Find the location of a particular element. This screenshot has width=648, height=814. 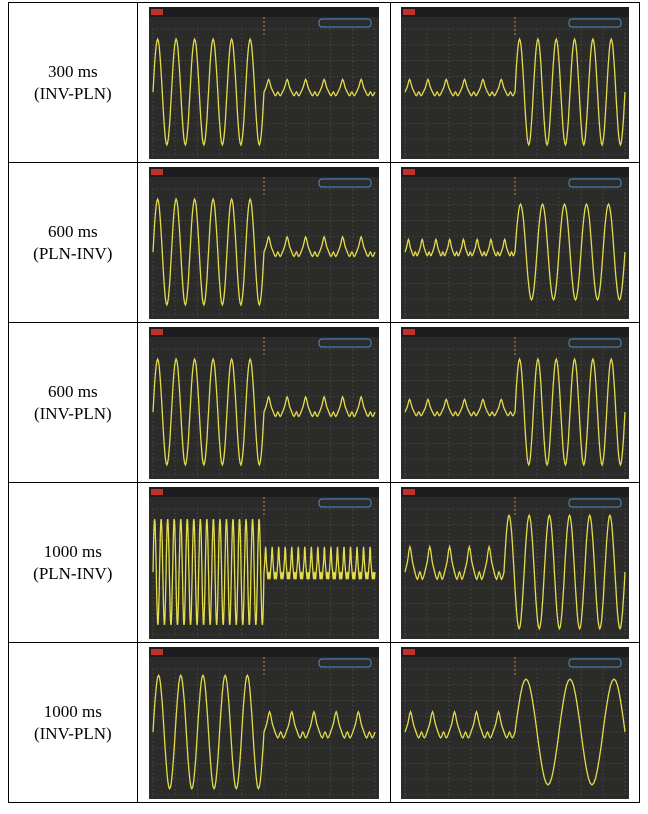

label-cell: 1000 ms (PLN-INV) is located at coordinates (73, 562).